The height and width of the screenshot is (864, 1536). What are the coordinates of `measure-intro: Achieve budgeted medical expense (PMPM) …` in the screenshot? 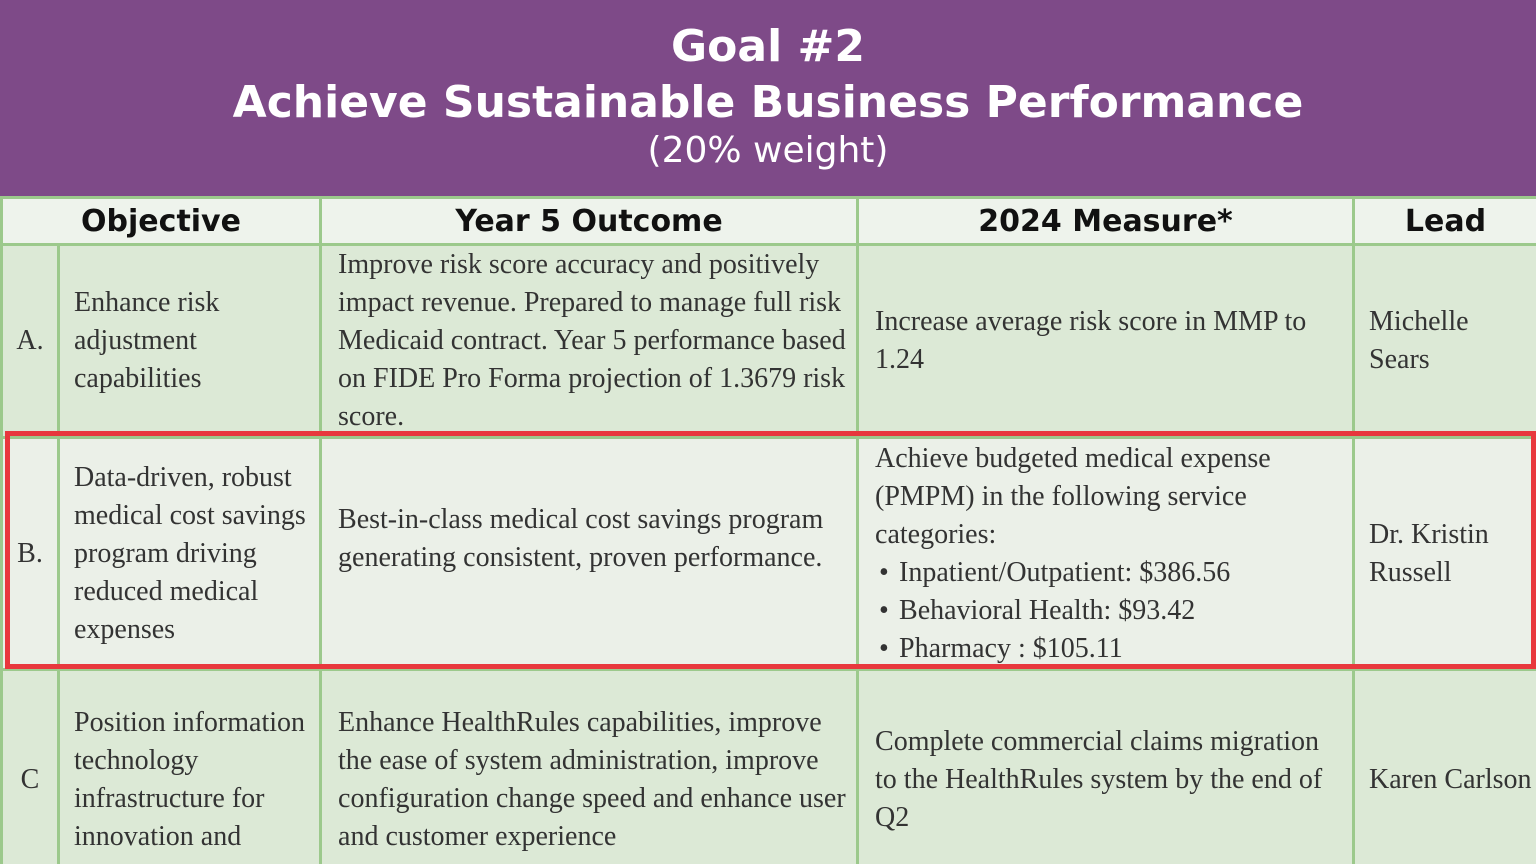 It's located at (1073, 496).